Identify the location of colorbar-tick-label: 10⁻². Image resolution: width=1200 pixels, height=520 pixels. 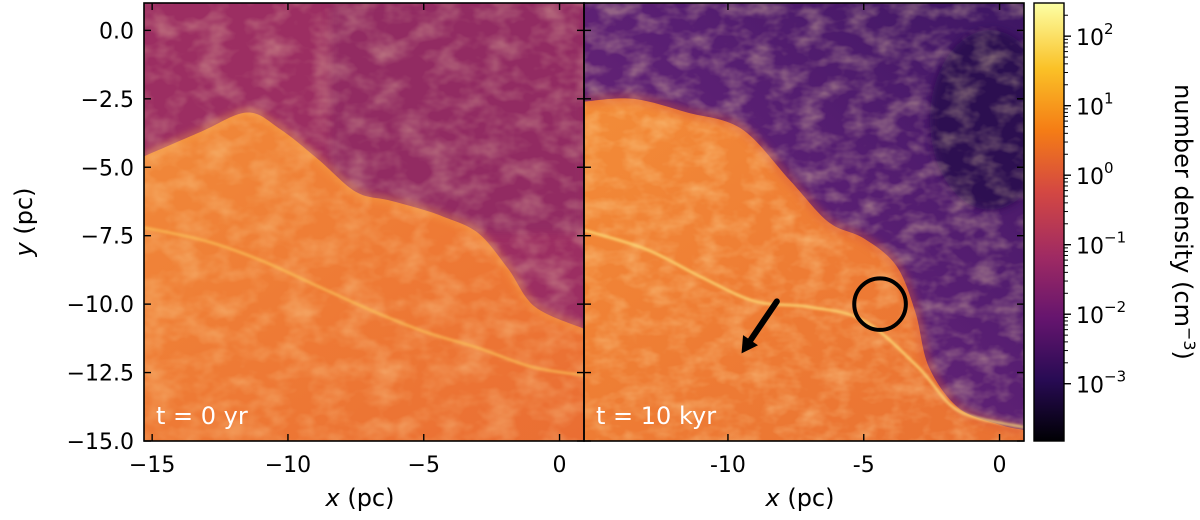
(1101, 313).